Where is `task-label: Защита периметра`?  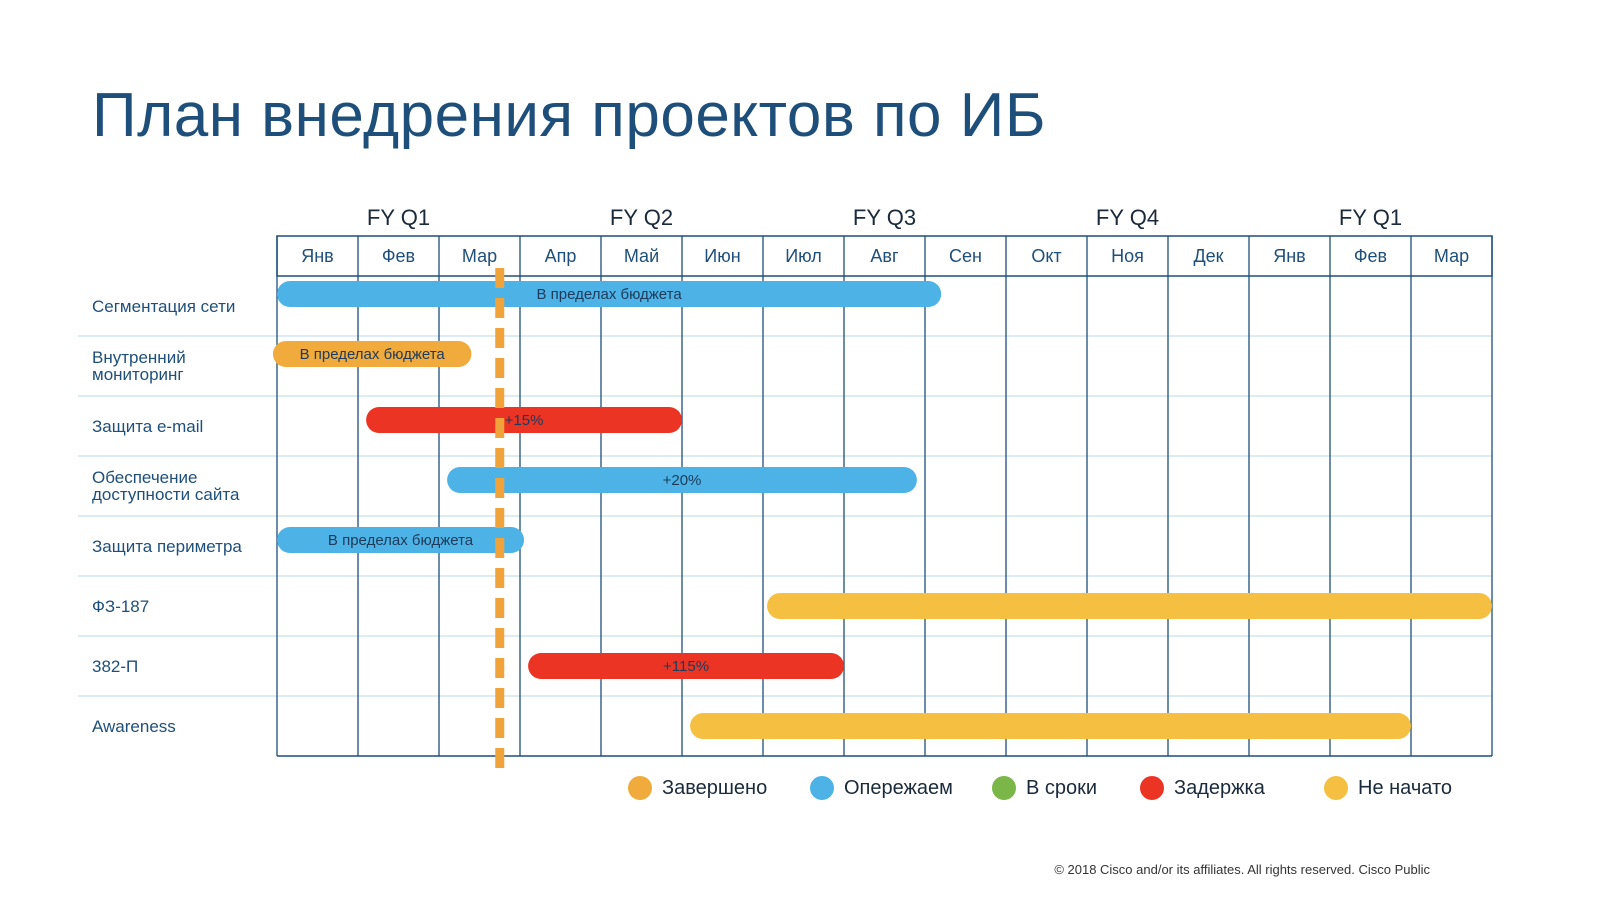 task-label: Защита периметра is located at coordinates (167, 546).